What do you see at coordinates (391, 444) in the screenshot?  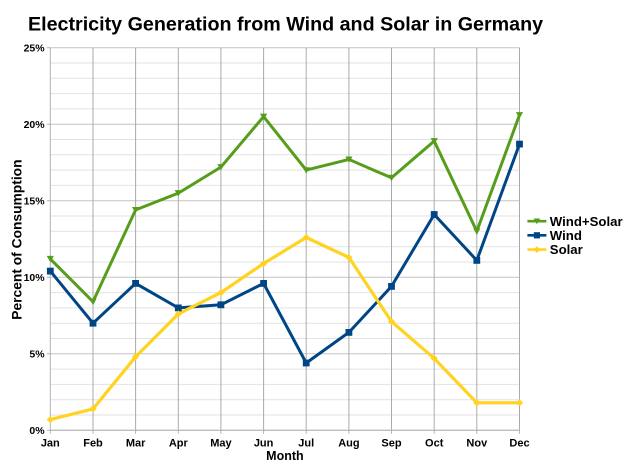 I see `svg-text: Sep` at bounding box center [391, 444].